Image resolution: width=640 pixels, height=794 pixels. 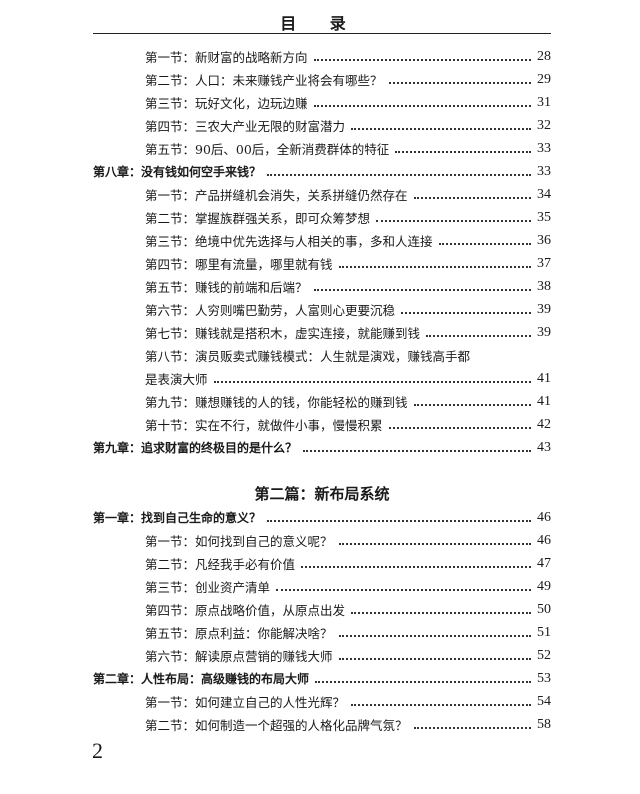 I want to click on entry-label: 第二节：如何制造一个超强的人格化品牌气氛？, so click(x=276, y=725).